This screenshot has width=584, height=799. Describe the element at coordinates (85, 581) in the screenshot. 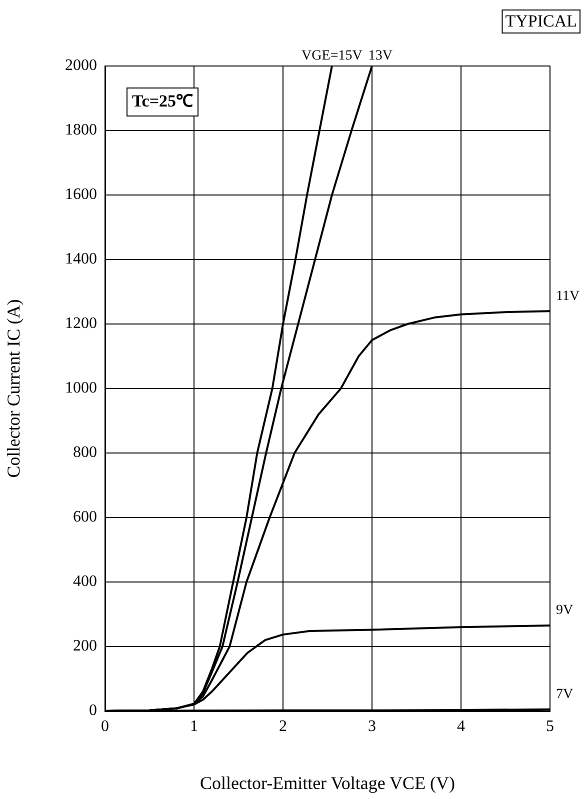

I see `y-tick-label: 400` at that location.